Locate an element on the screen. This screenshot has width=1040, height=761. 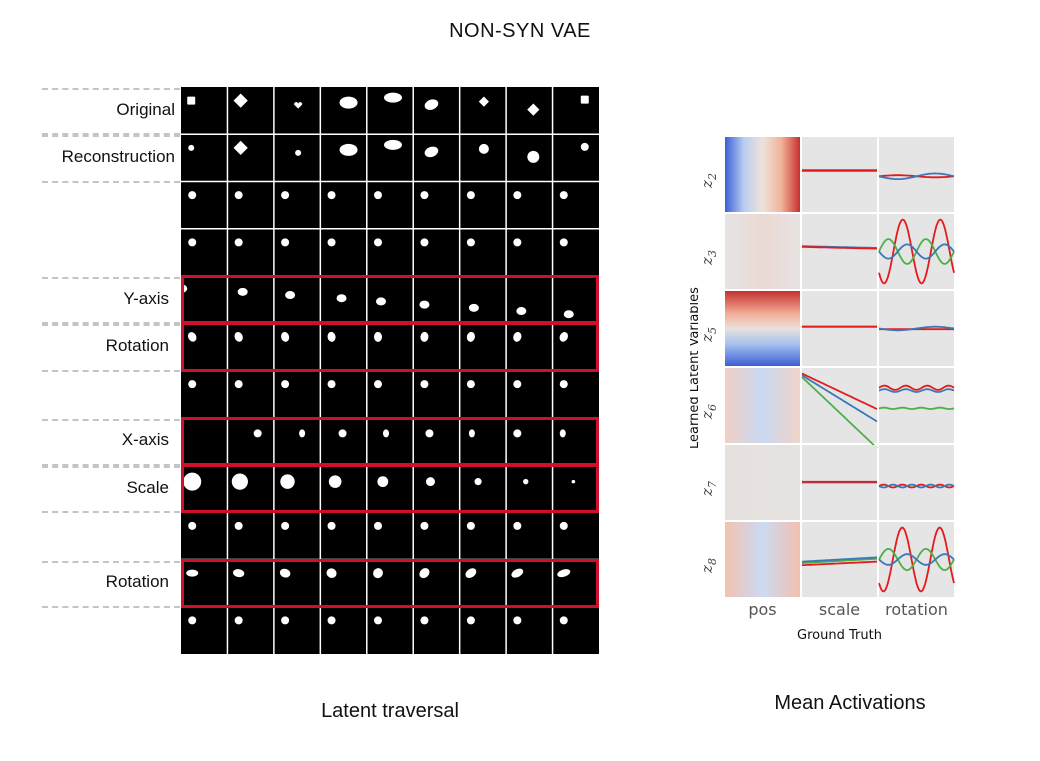
latent-label-sub: 3 is located at coordinates (712, 253).